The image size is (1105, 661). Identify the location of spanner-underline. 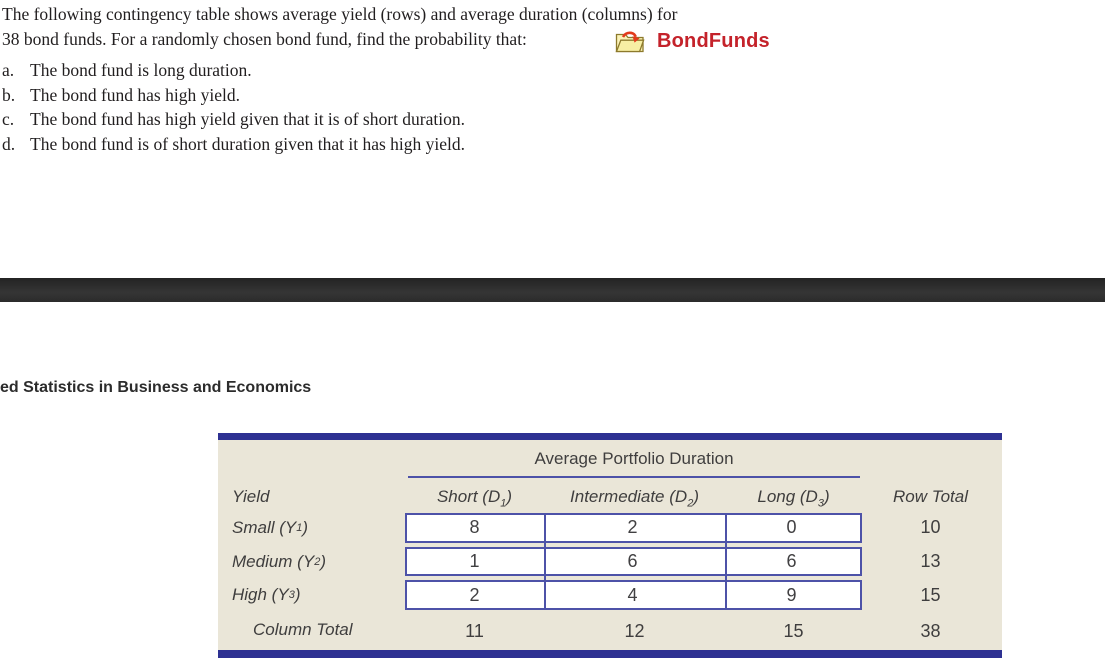
(634, 477).